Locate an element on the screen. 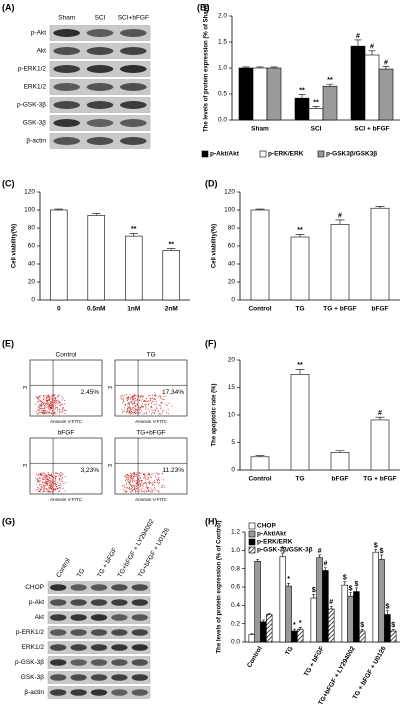 This screenshot has height=709, width=406. blot-row-label: p-ERK1/2 is located at coordinates (30, 632).